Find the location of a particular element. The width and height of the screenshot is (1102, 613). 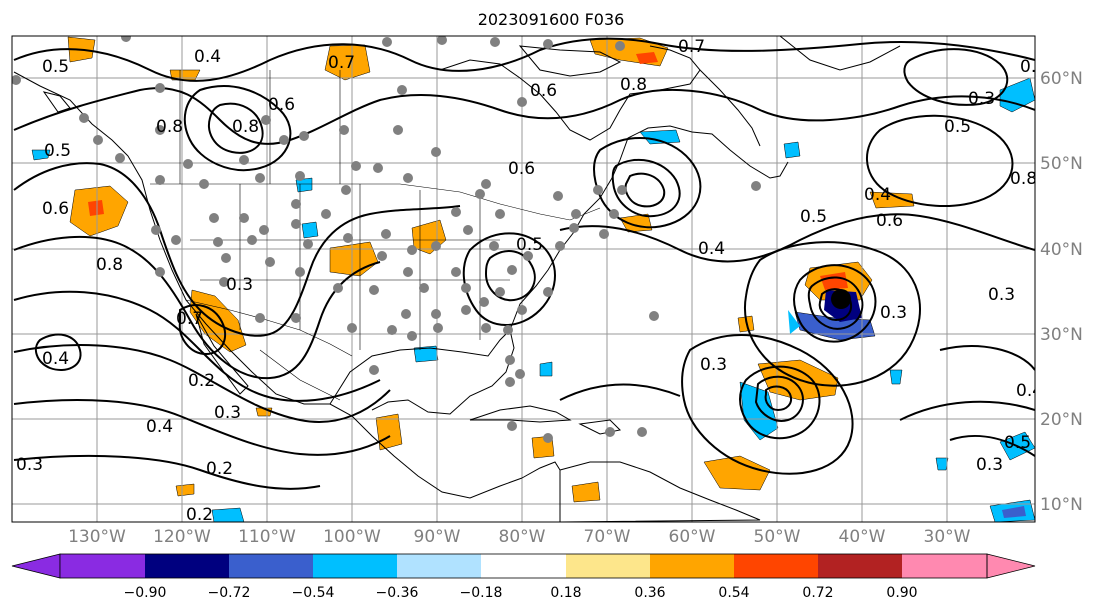

lon-label-130w: 130°W is located at coordinates (97, 537).